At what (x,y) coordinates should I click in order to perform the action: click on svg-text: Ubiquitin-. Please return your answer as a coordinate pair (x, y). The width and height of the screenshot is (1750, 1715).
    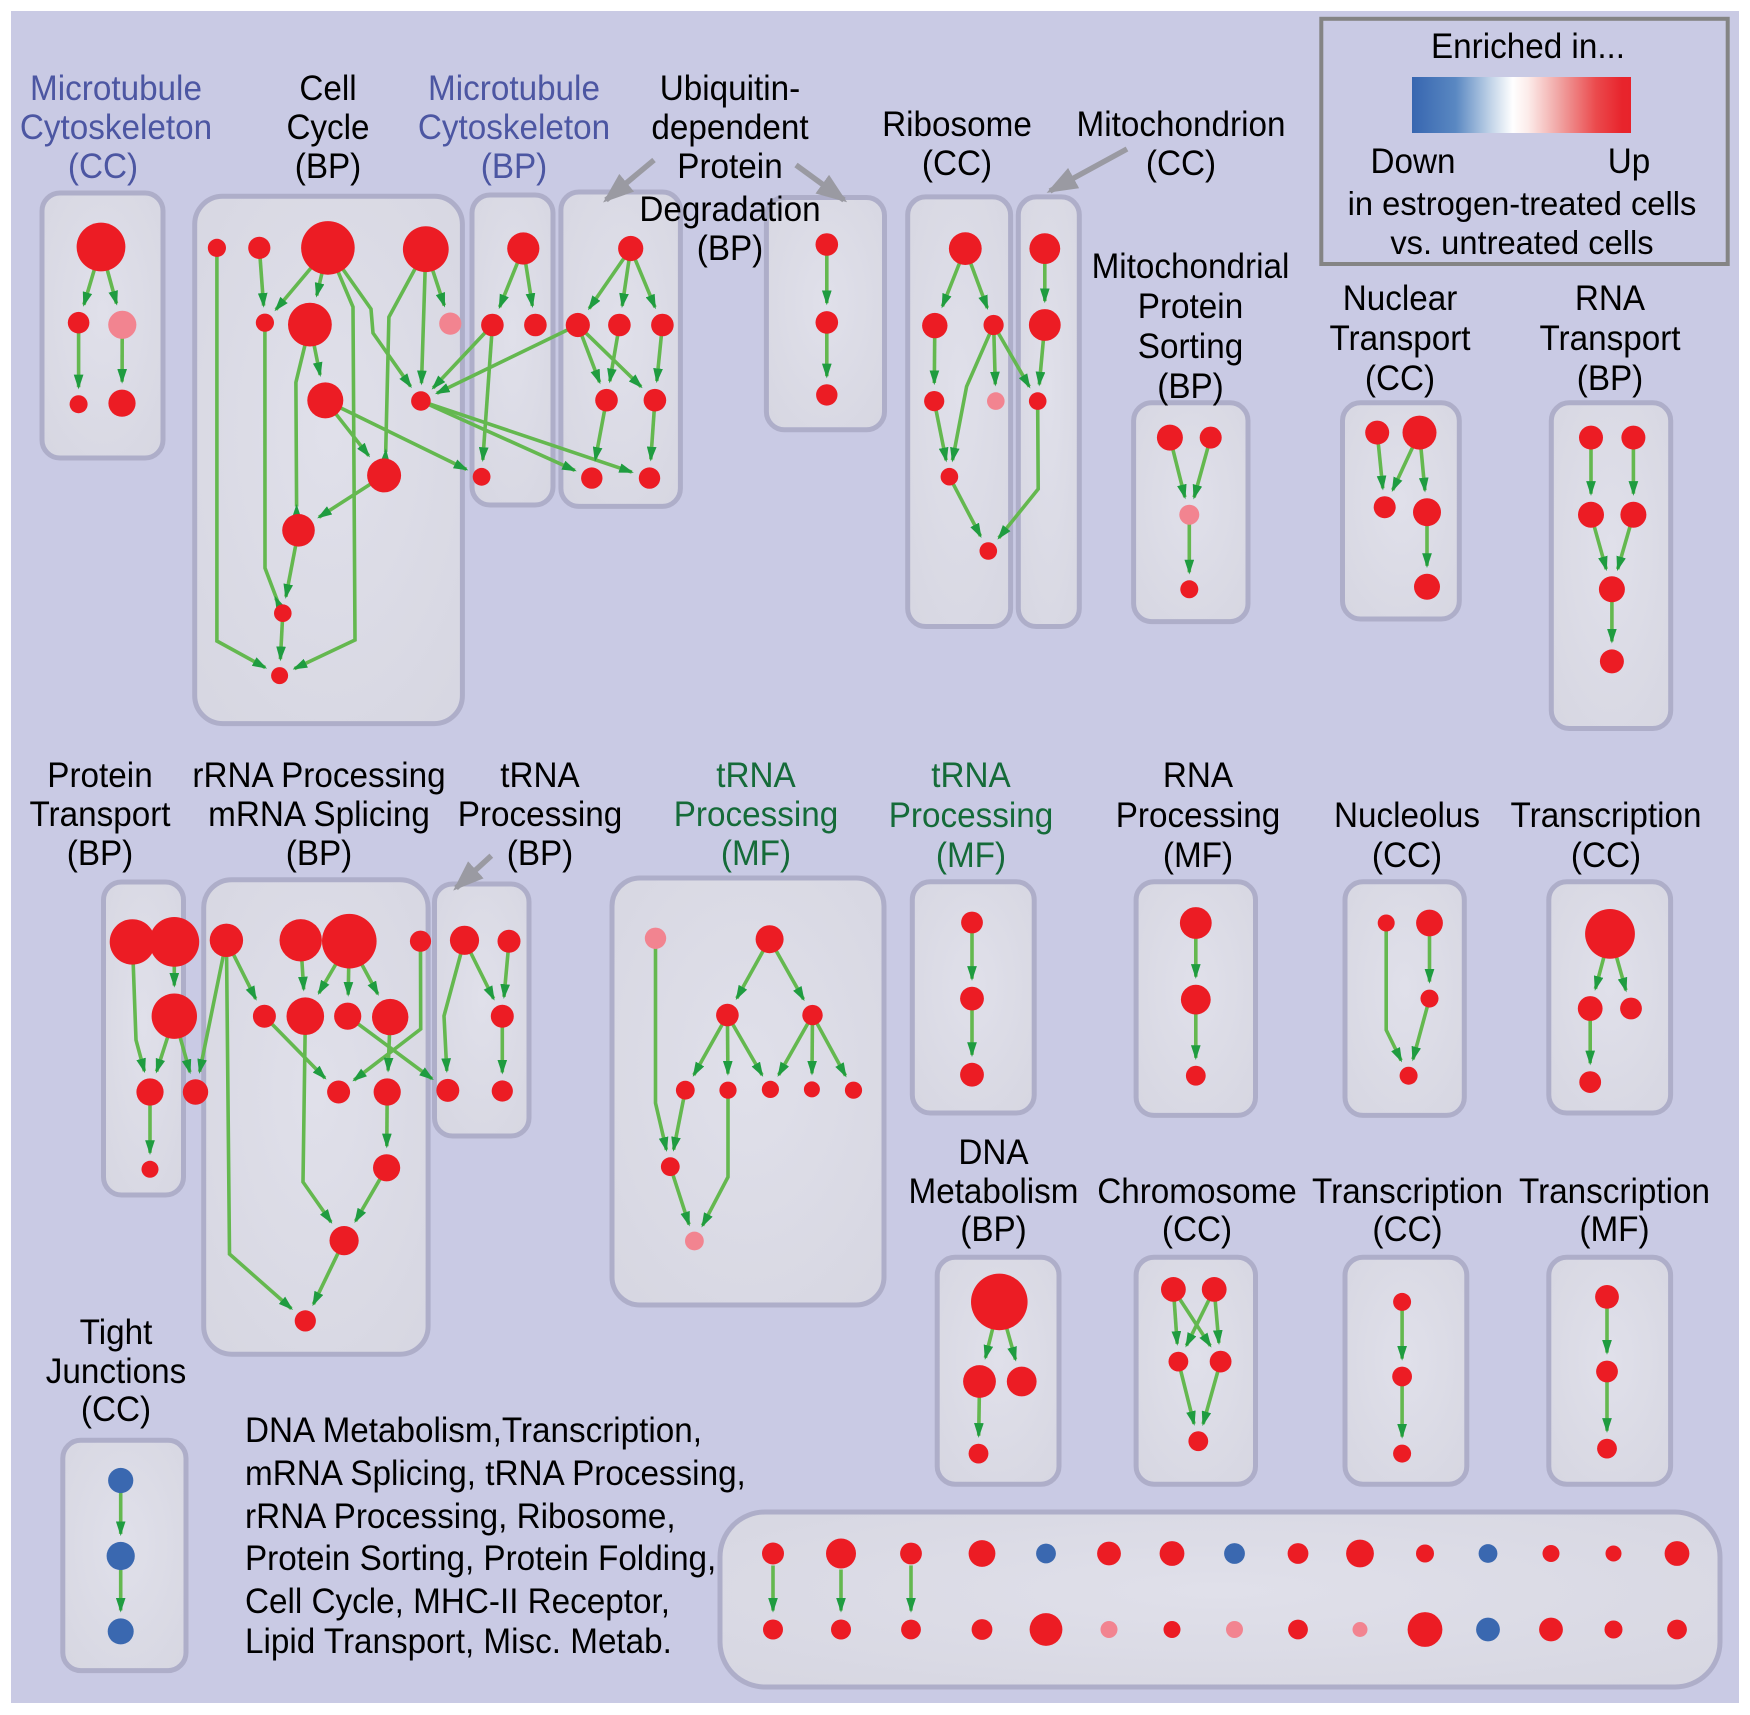
    Looking at the image, I should click on (730, 88).